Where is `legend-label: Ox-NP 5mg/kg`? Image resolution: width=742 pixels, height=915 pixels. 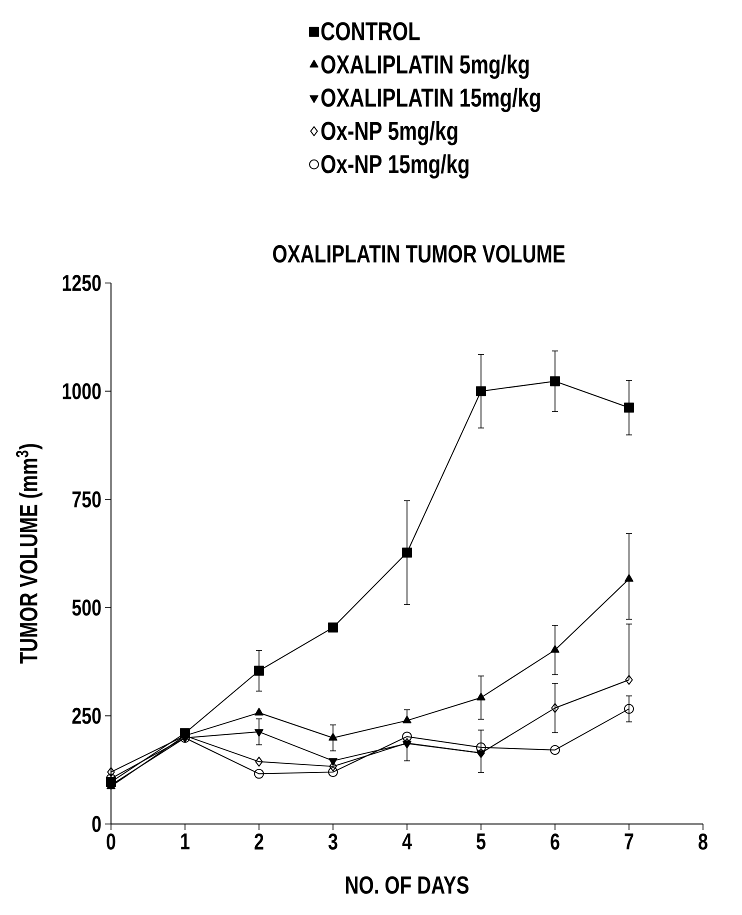 legend-label: Ox-NP 5mg/kg is located at coordinates (389, 133).